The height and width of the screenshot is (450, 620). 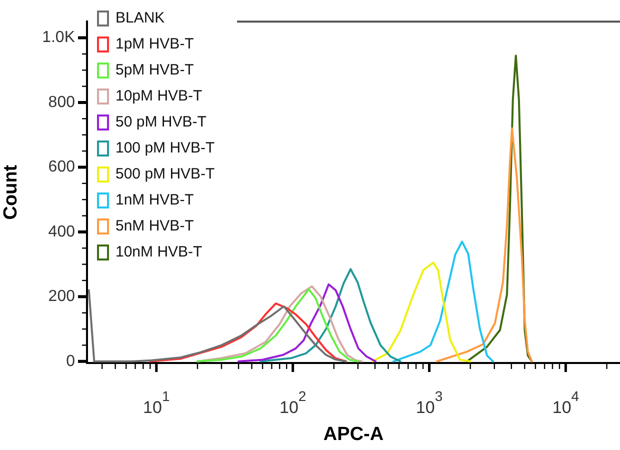 I want to click on y-axis-title: Count, so click(x=11, y=192).